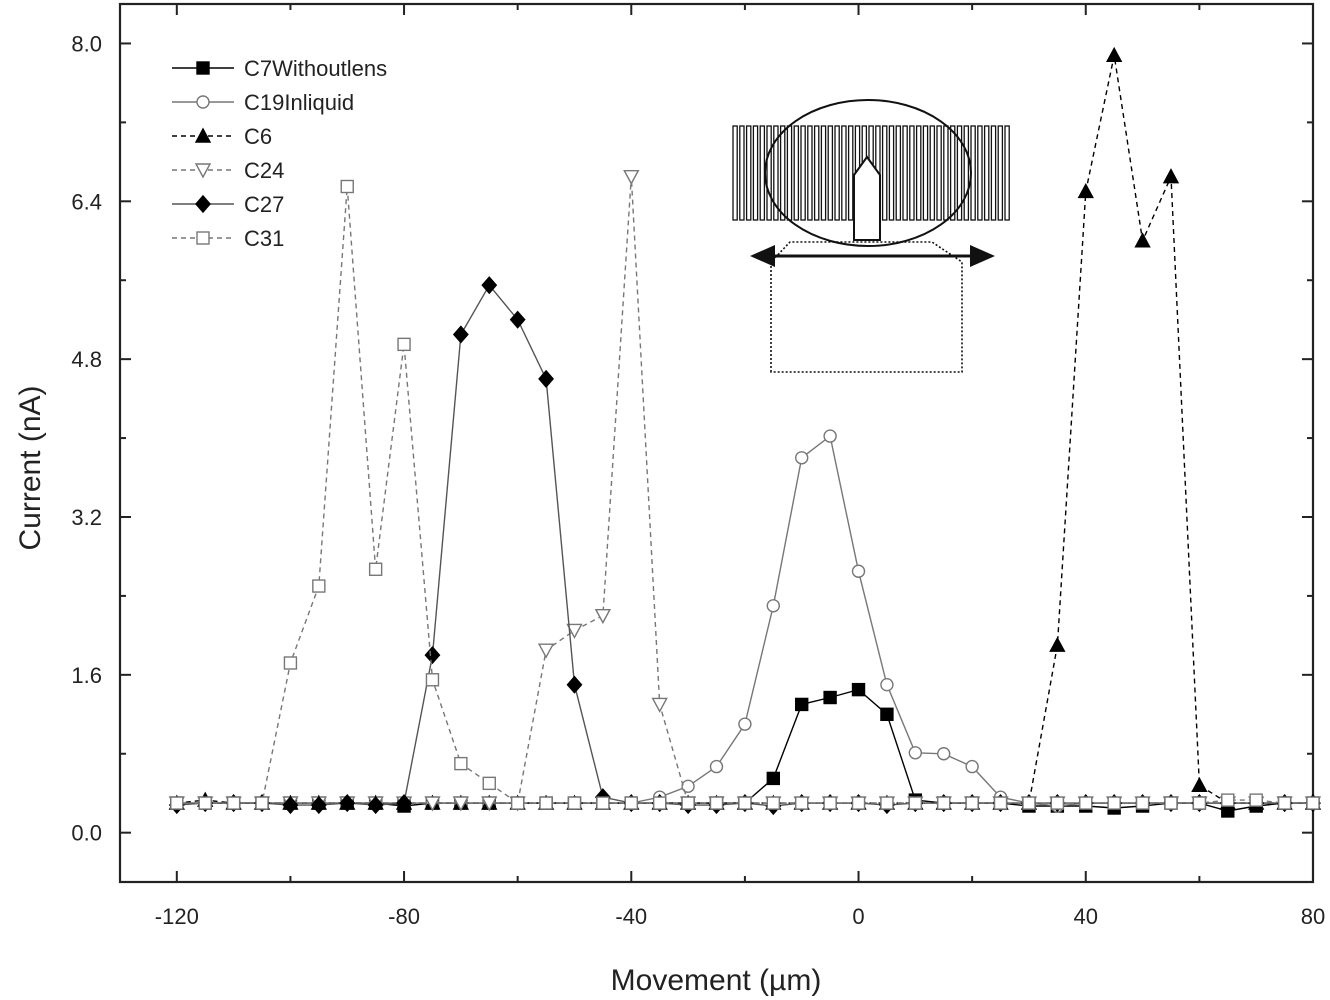  Describe the element at coordinates (228, 204) in the screenshot. I see `legend-item: C27` at that location.